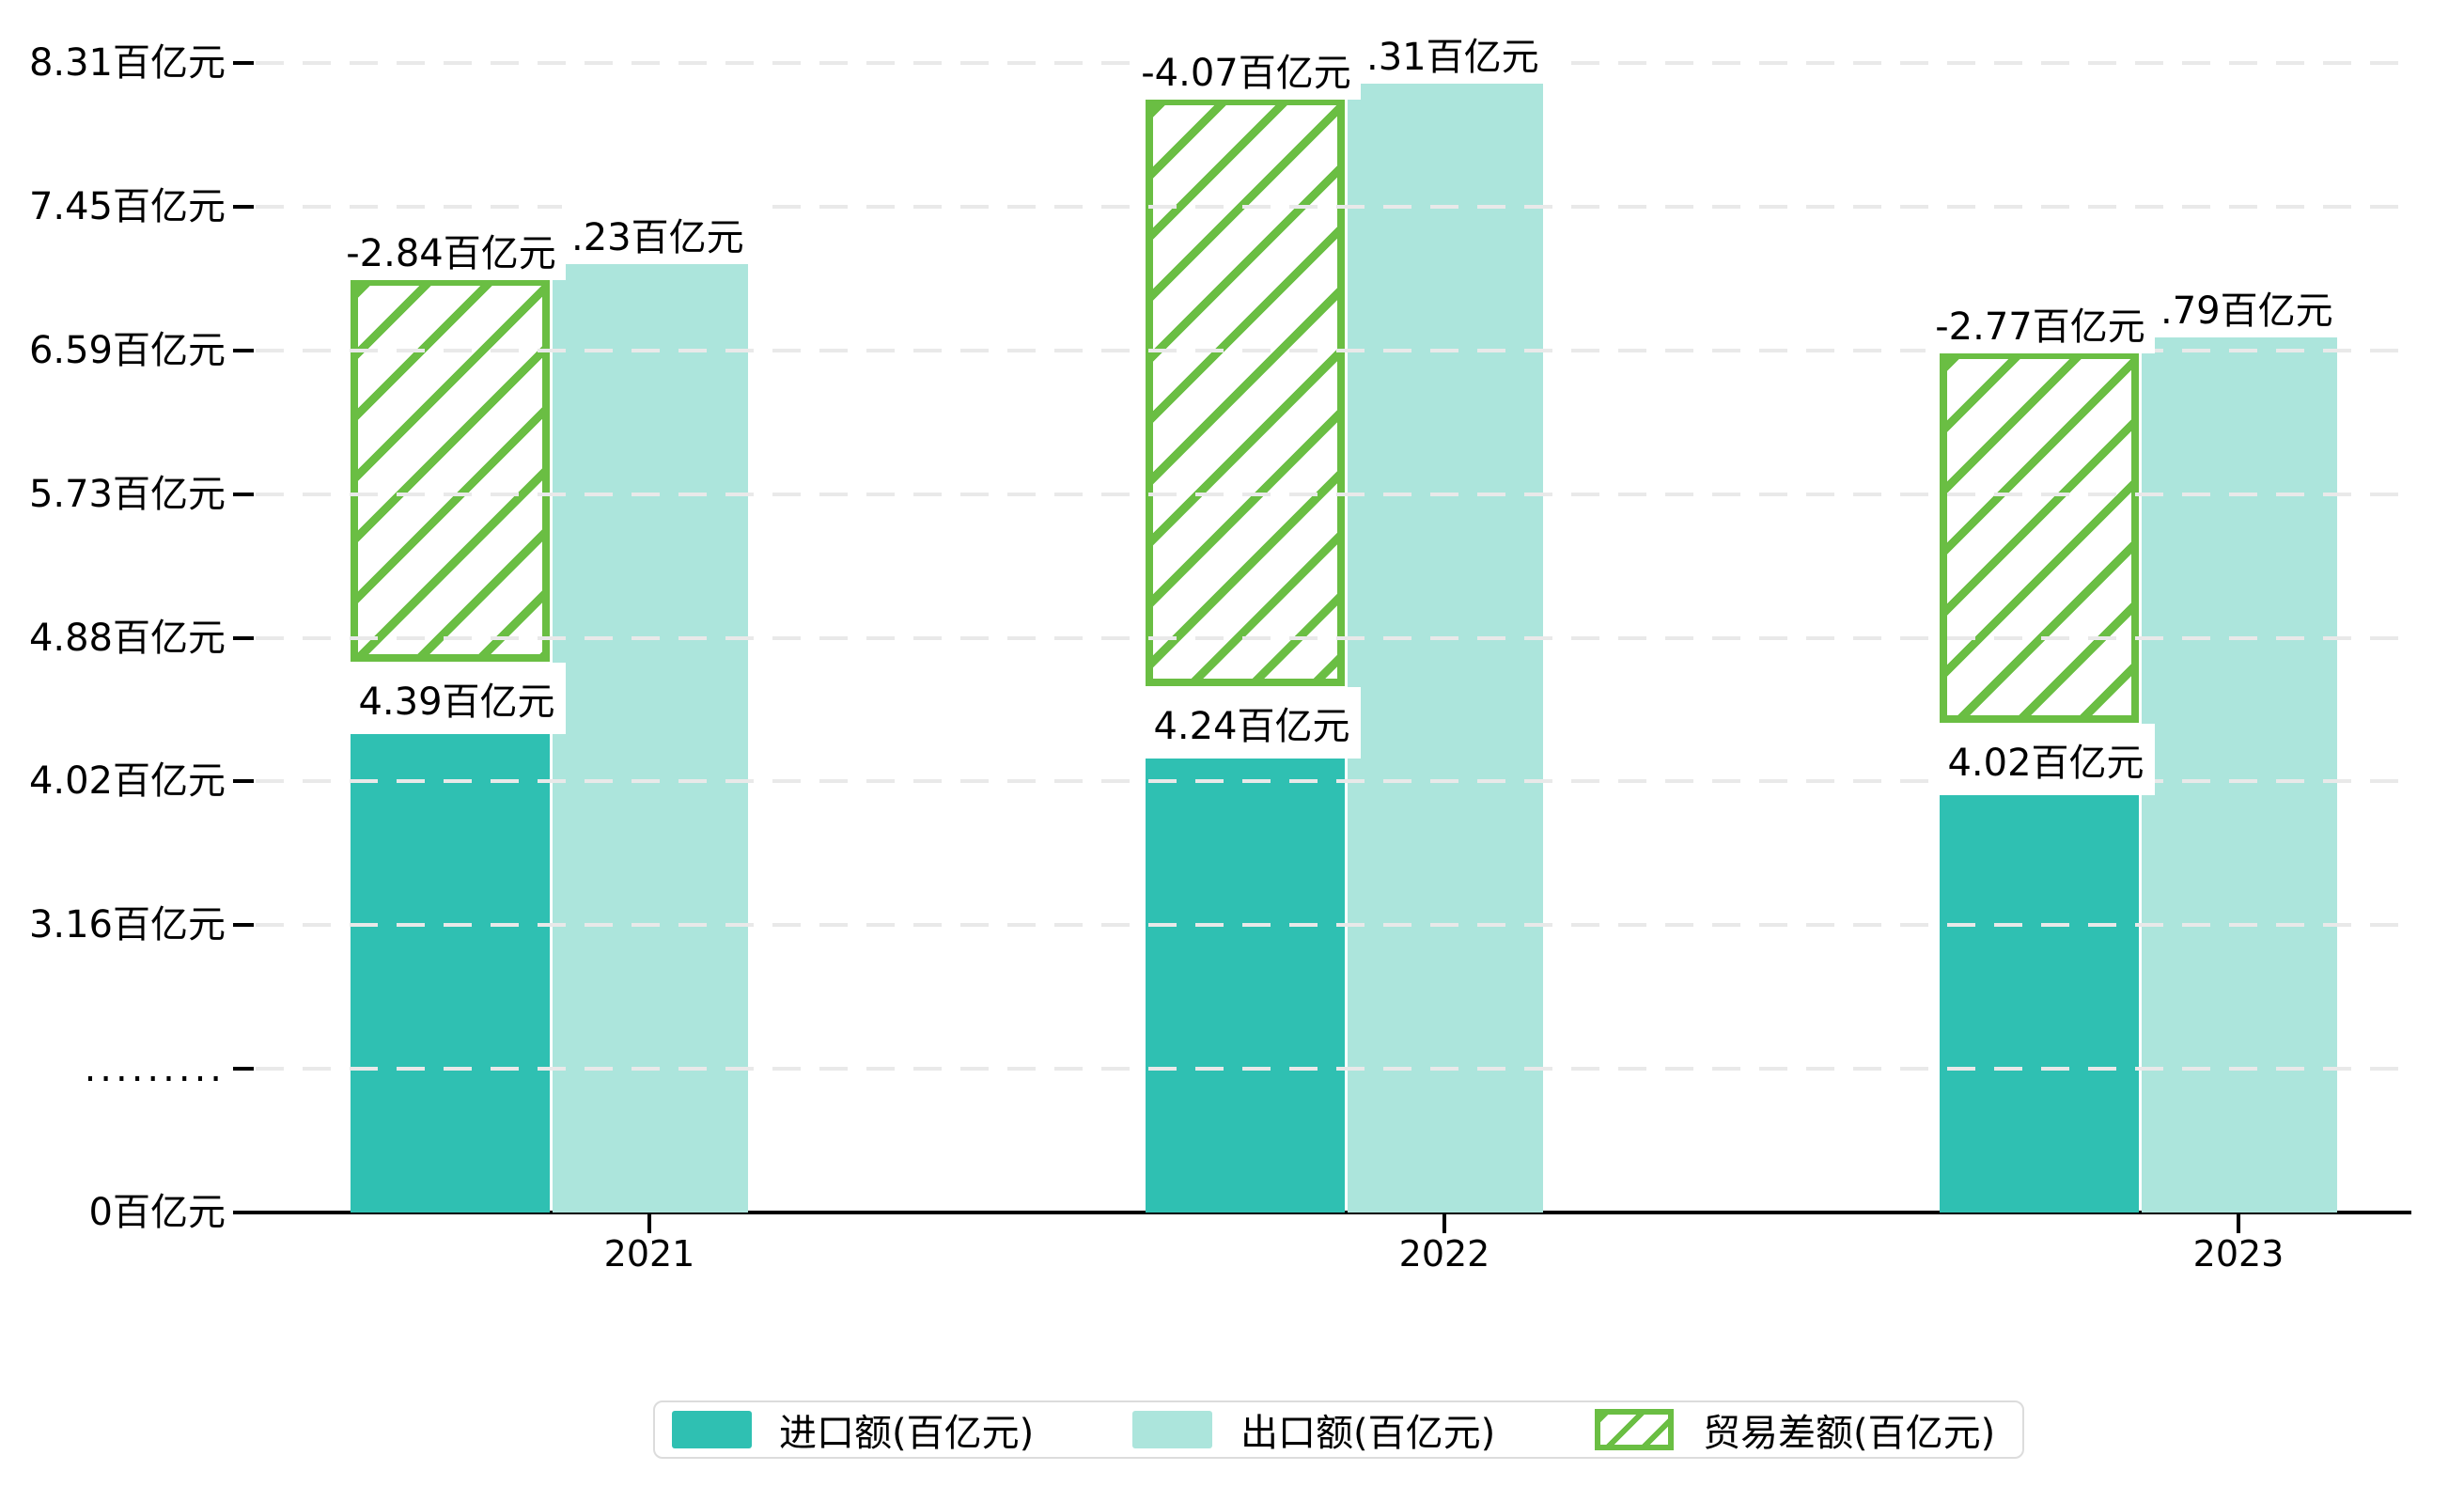  I want to click on x-tick-mark-2022, so click(1444, 1223).